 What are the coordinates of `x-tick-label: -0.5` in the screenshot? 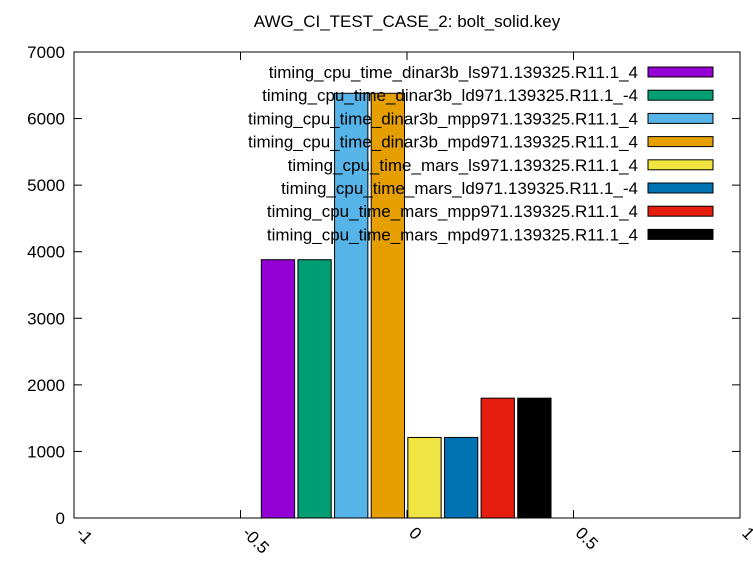 It's located at (256, 540).